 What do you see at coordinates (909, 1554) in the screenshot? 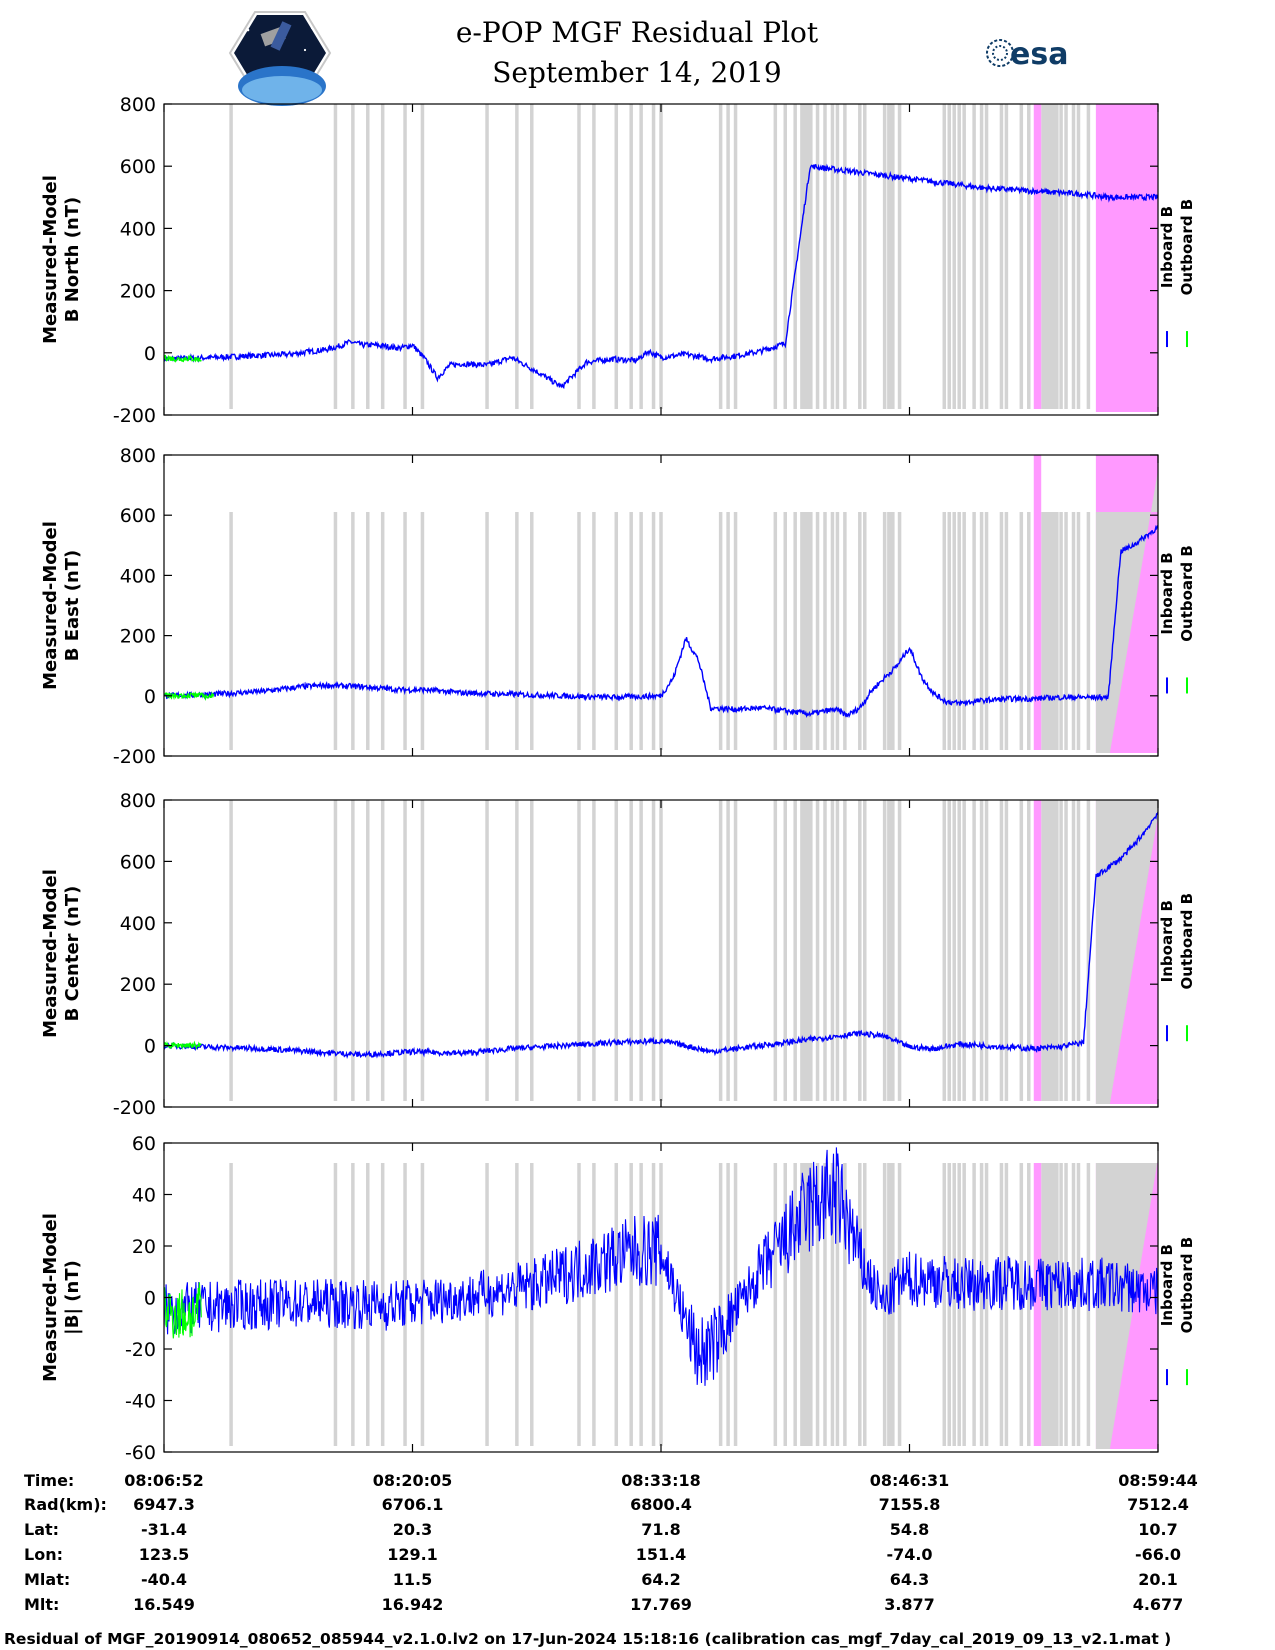
I see `table-cell: -74.0` at bounding box center [909, 1554].